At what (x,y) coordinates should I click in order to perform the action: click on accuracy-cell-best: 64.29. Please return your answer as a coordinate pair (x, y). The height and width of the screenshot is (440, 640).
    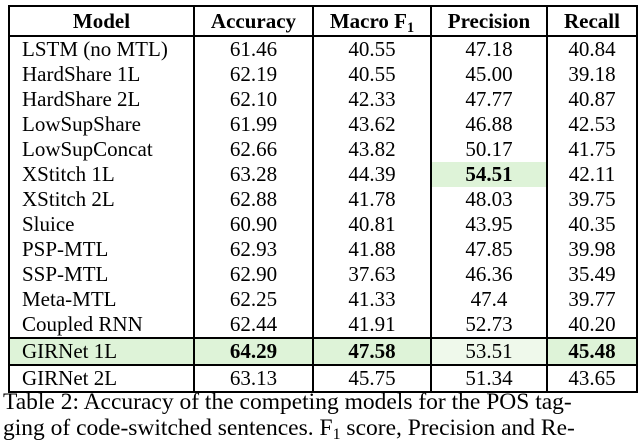
    Looking at the image, I should click on (253, 351).